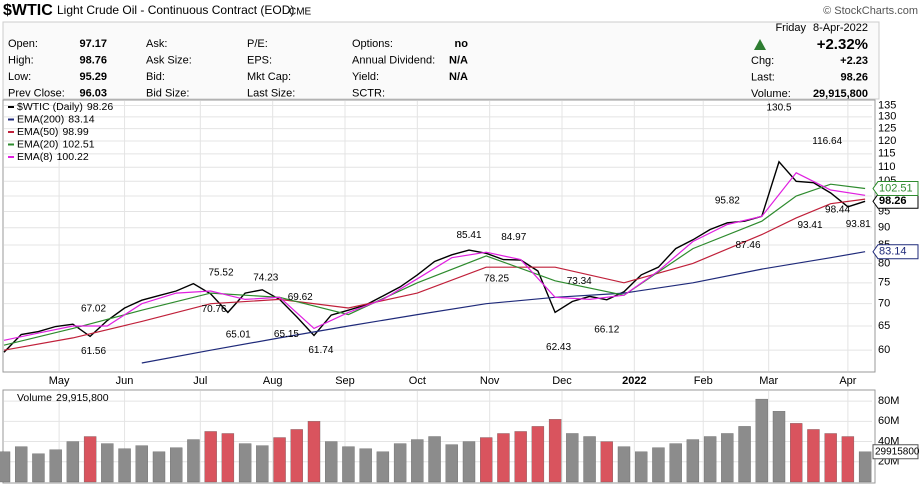  Describe the element at coordinates (760, 44) in the screenshot. I see `up-arrow` at that location.